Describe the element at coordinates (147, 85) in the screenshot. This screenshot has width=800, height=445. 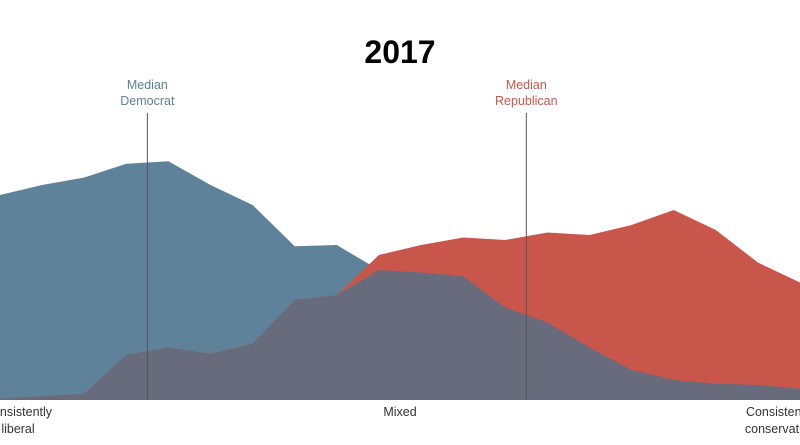
I see `median-label-democrat-line: Median` at that location.